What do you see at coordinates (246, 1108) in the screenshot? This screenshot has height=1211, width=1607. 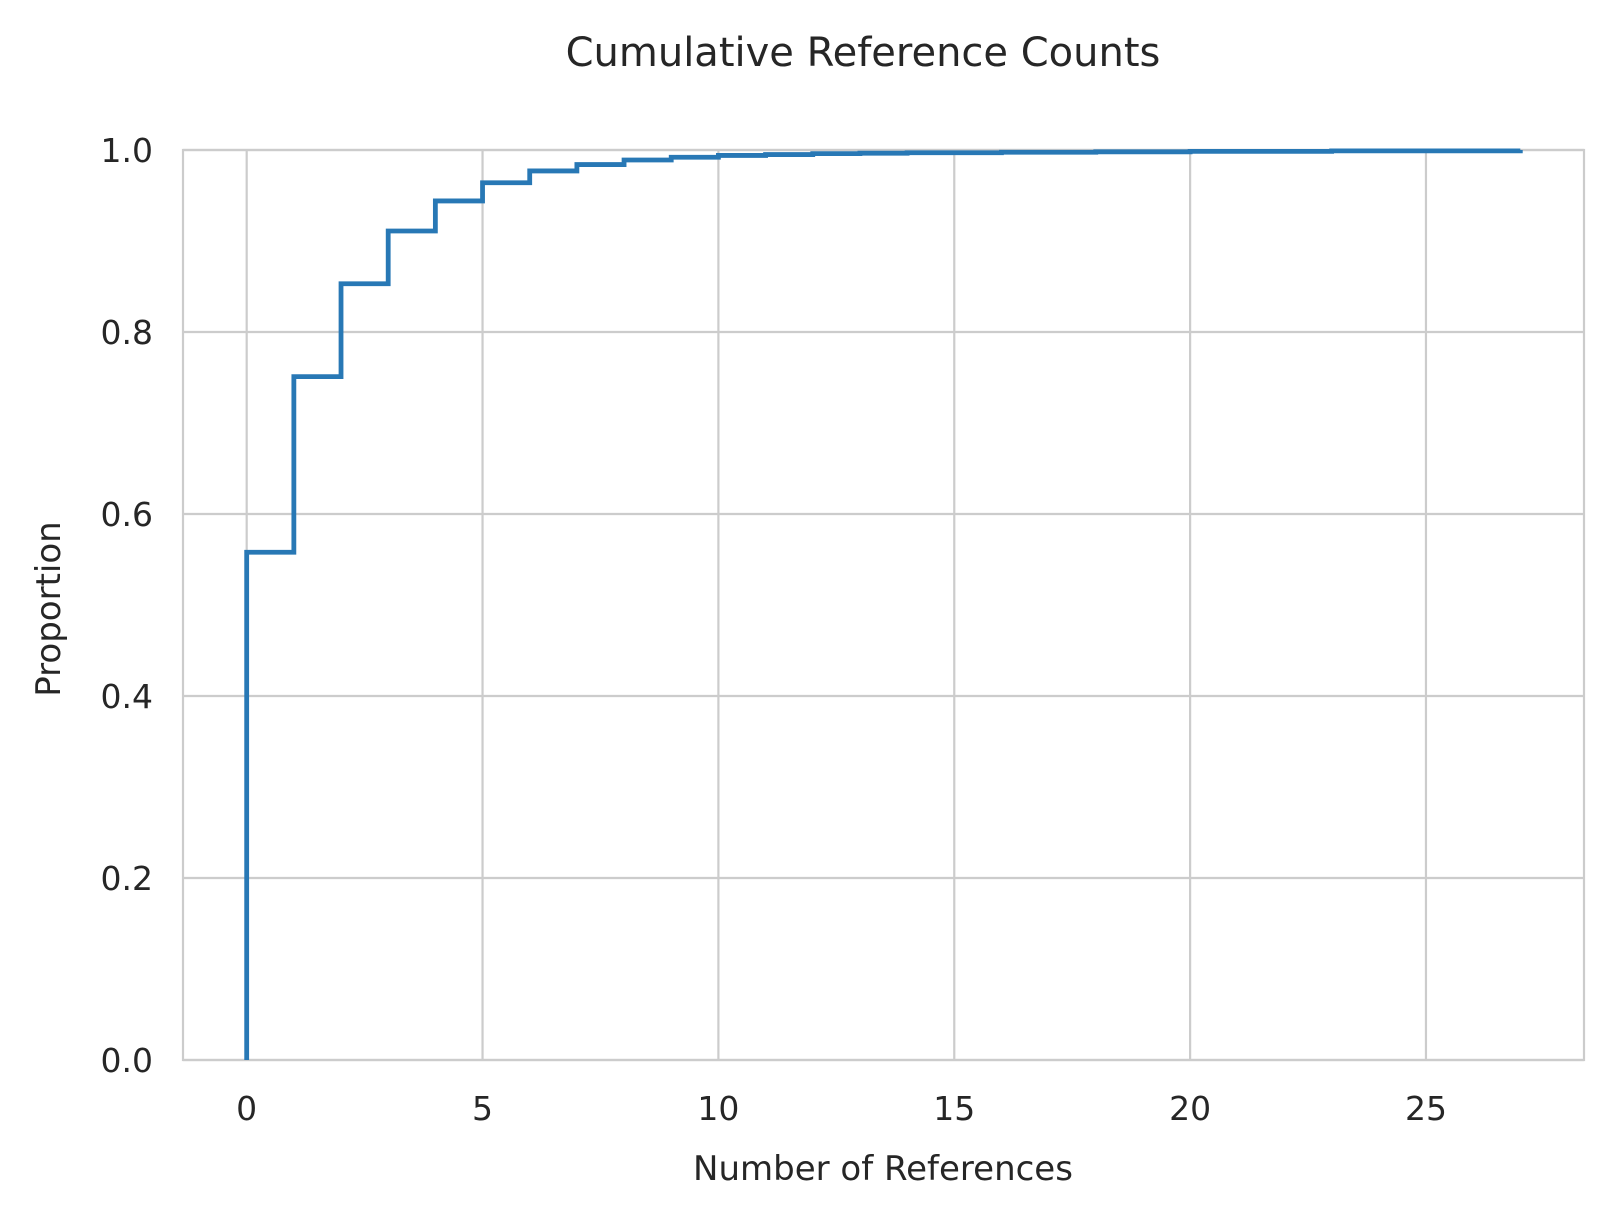 I see `x-tick-label: 0` at bounding box center [246, 1108].